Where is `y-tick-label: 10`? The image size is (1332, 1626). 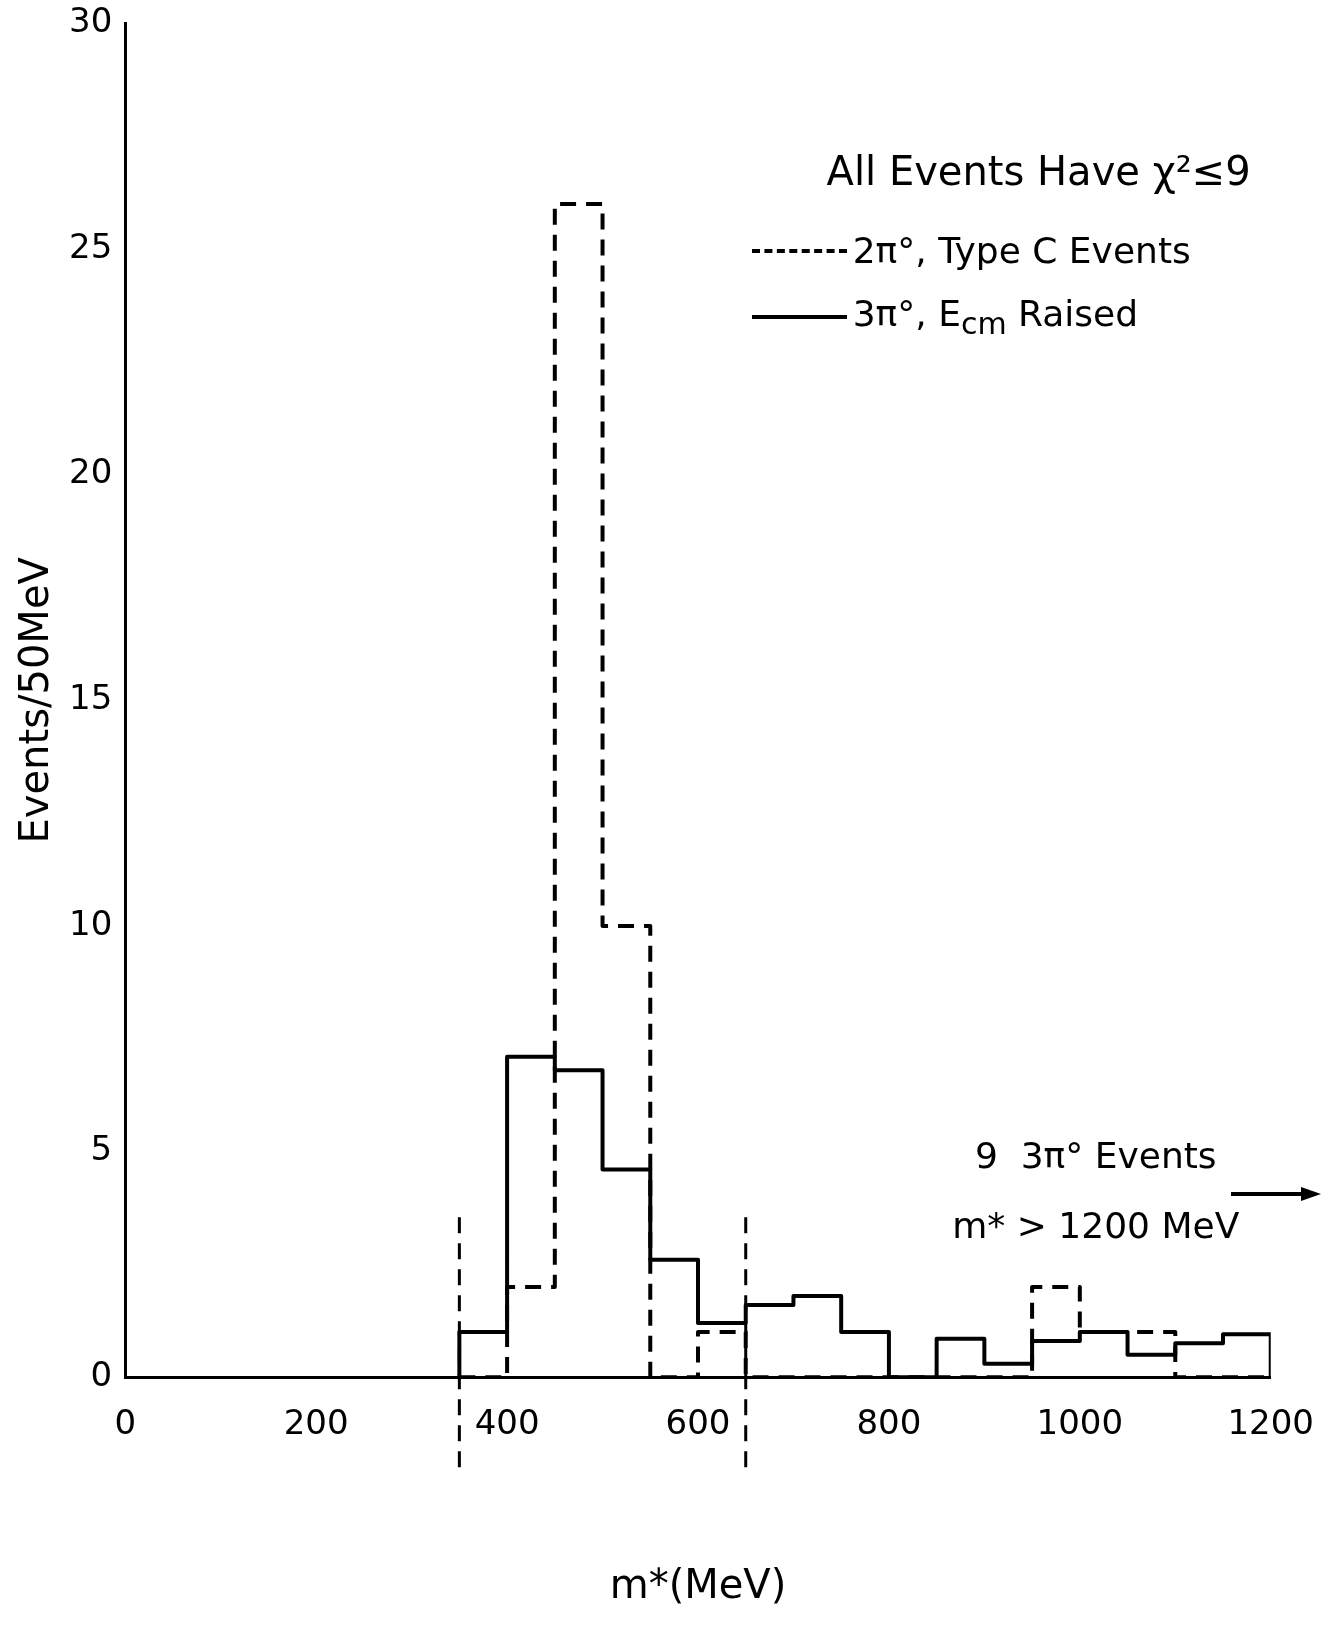
y-tick-label: 10 is located at coordinates (91, 922).